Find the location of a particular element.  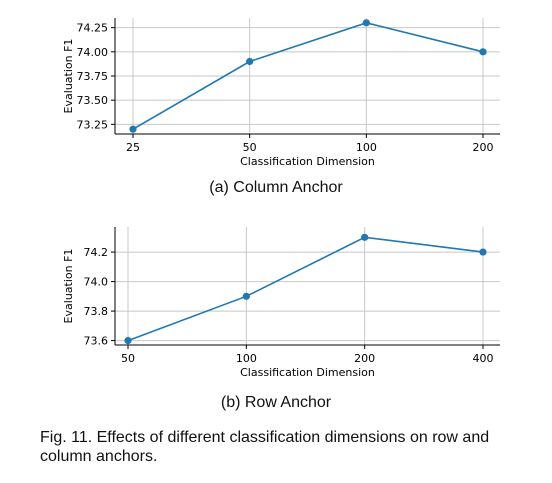

x-tick-label: 400 is located at coordinates (483, 358).